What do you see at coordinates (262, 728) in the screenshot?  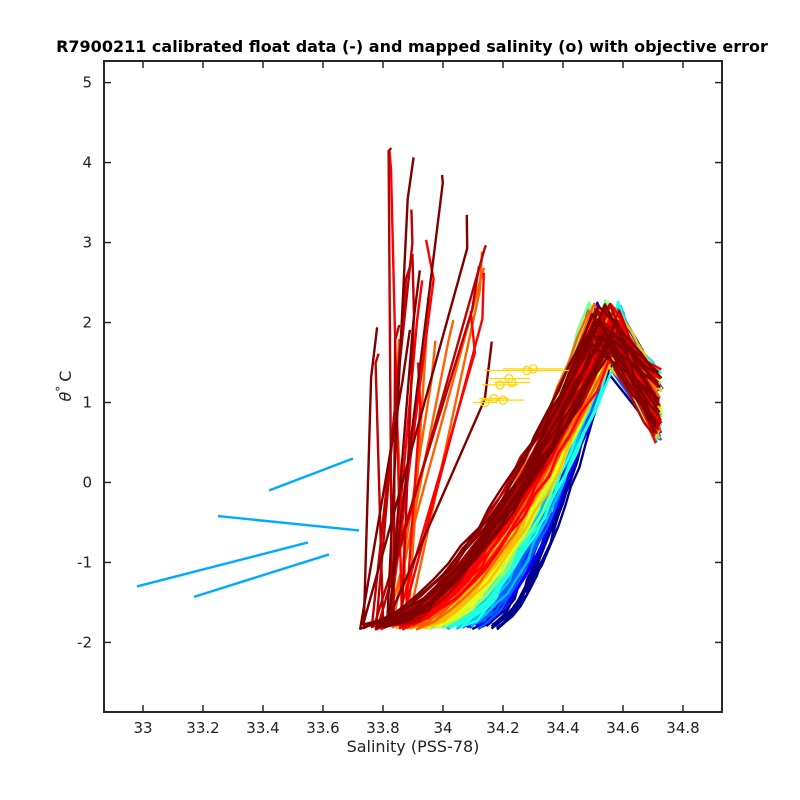 I see `x-tick-label: 33.4` at bounding box center [262, 728].